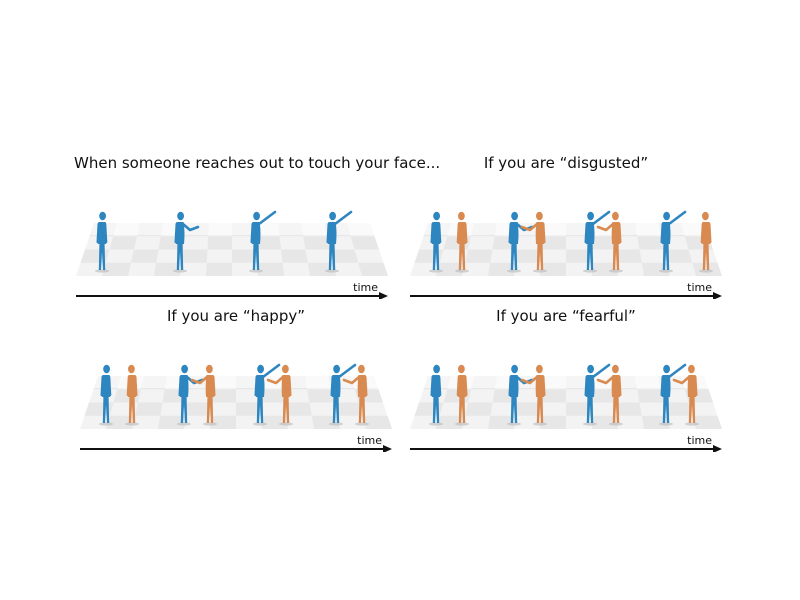  Describe the element at coordinates (369, 440) in the screenshot. I see `time-label: time` at that location.